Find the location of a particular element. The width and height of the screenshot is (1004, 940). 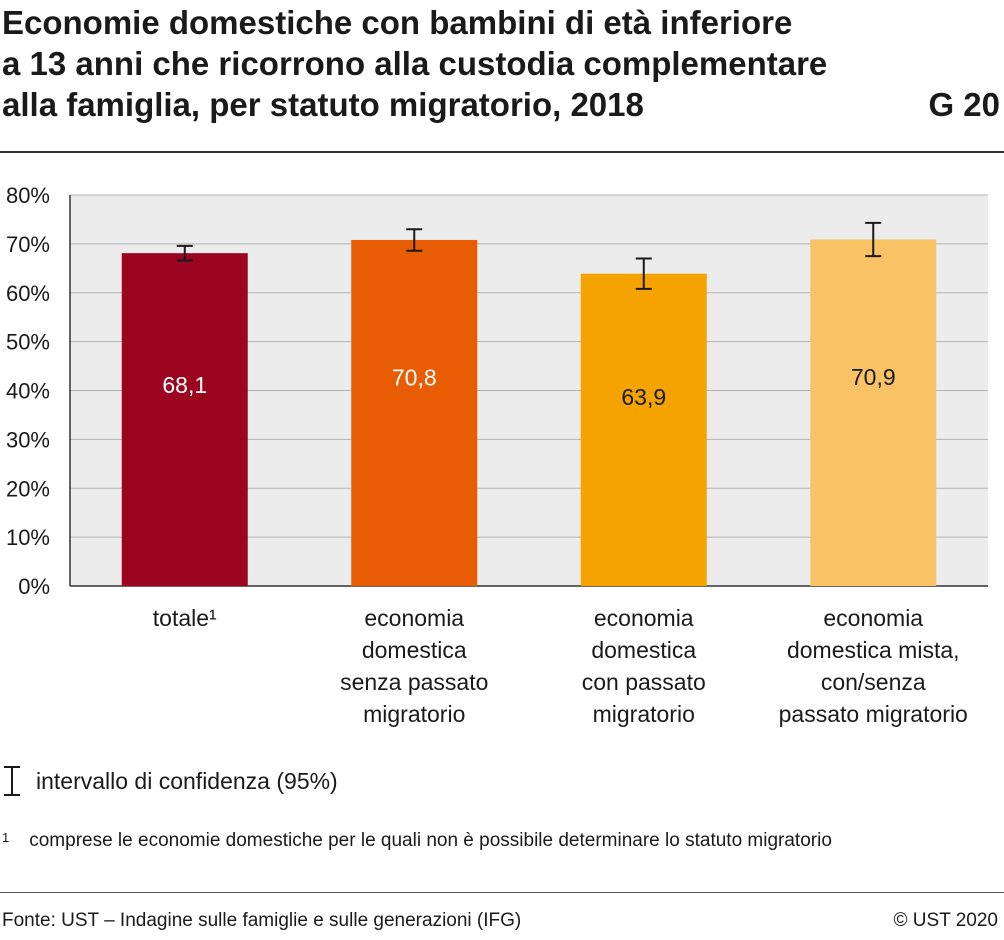

x-tick-label: totale¹ is located at coordinates (185, 618).